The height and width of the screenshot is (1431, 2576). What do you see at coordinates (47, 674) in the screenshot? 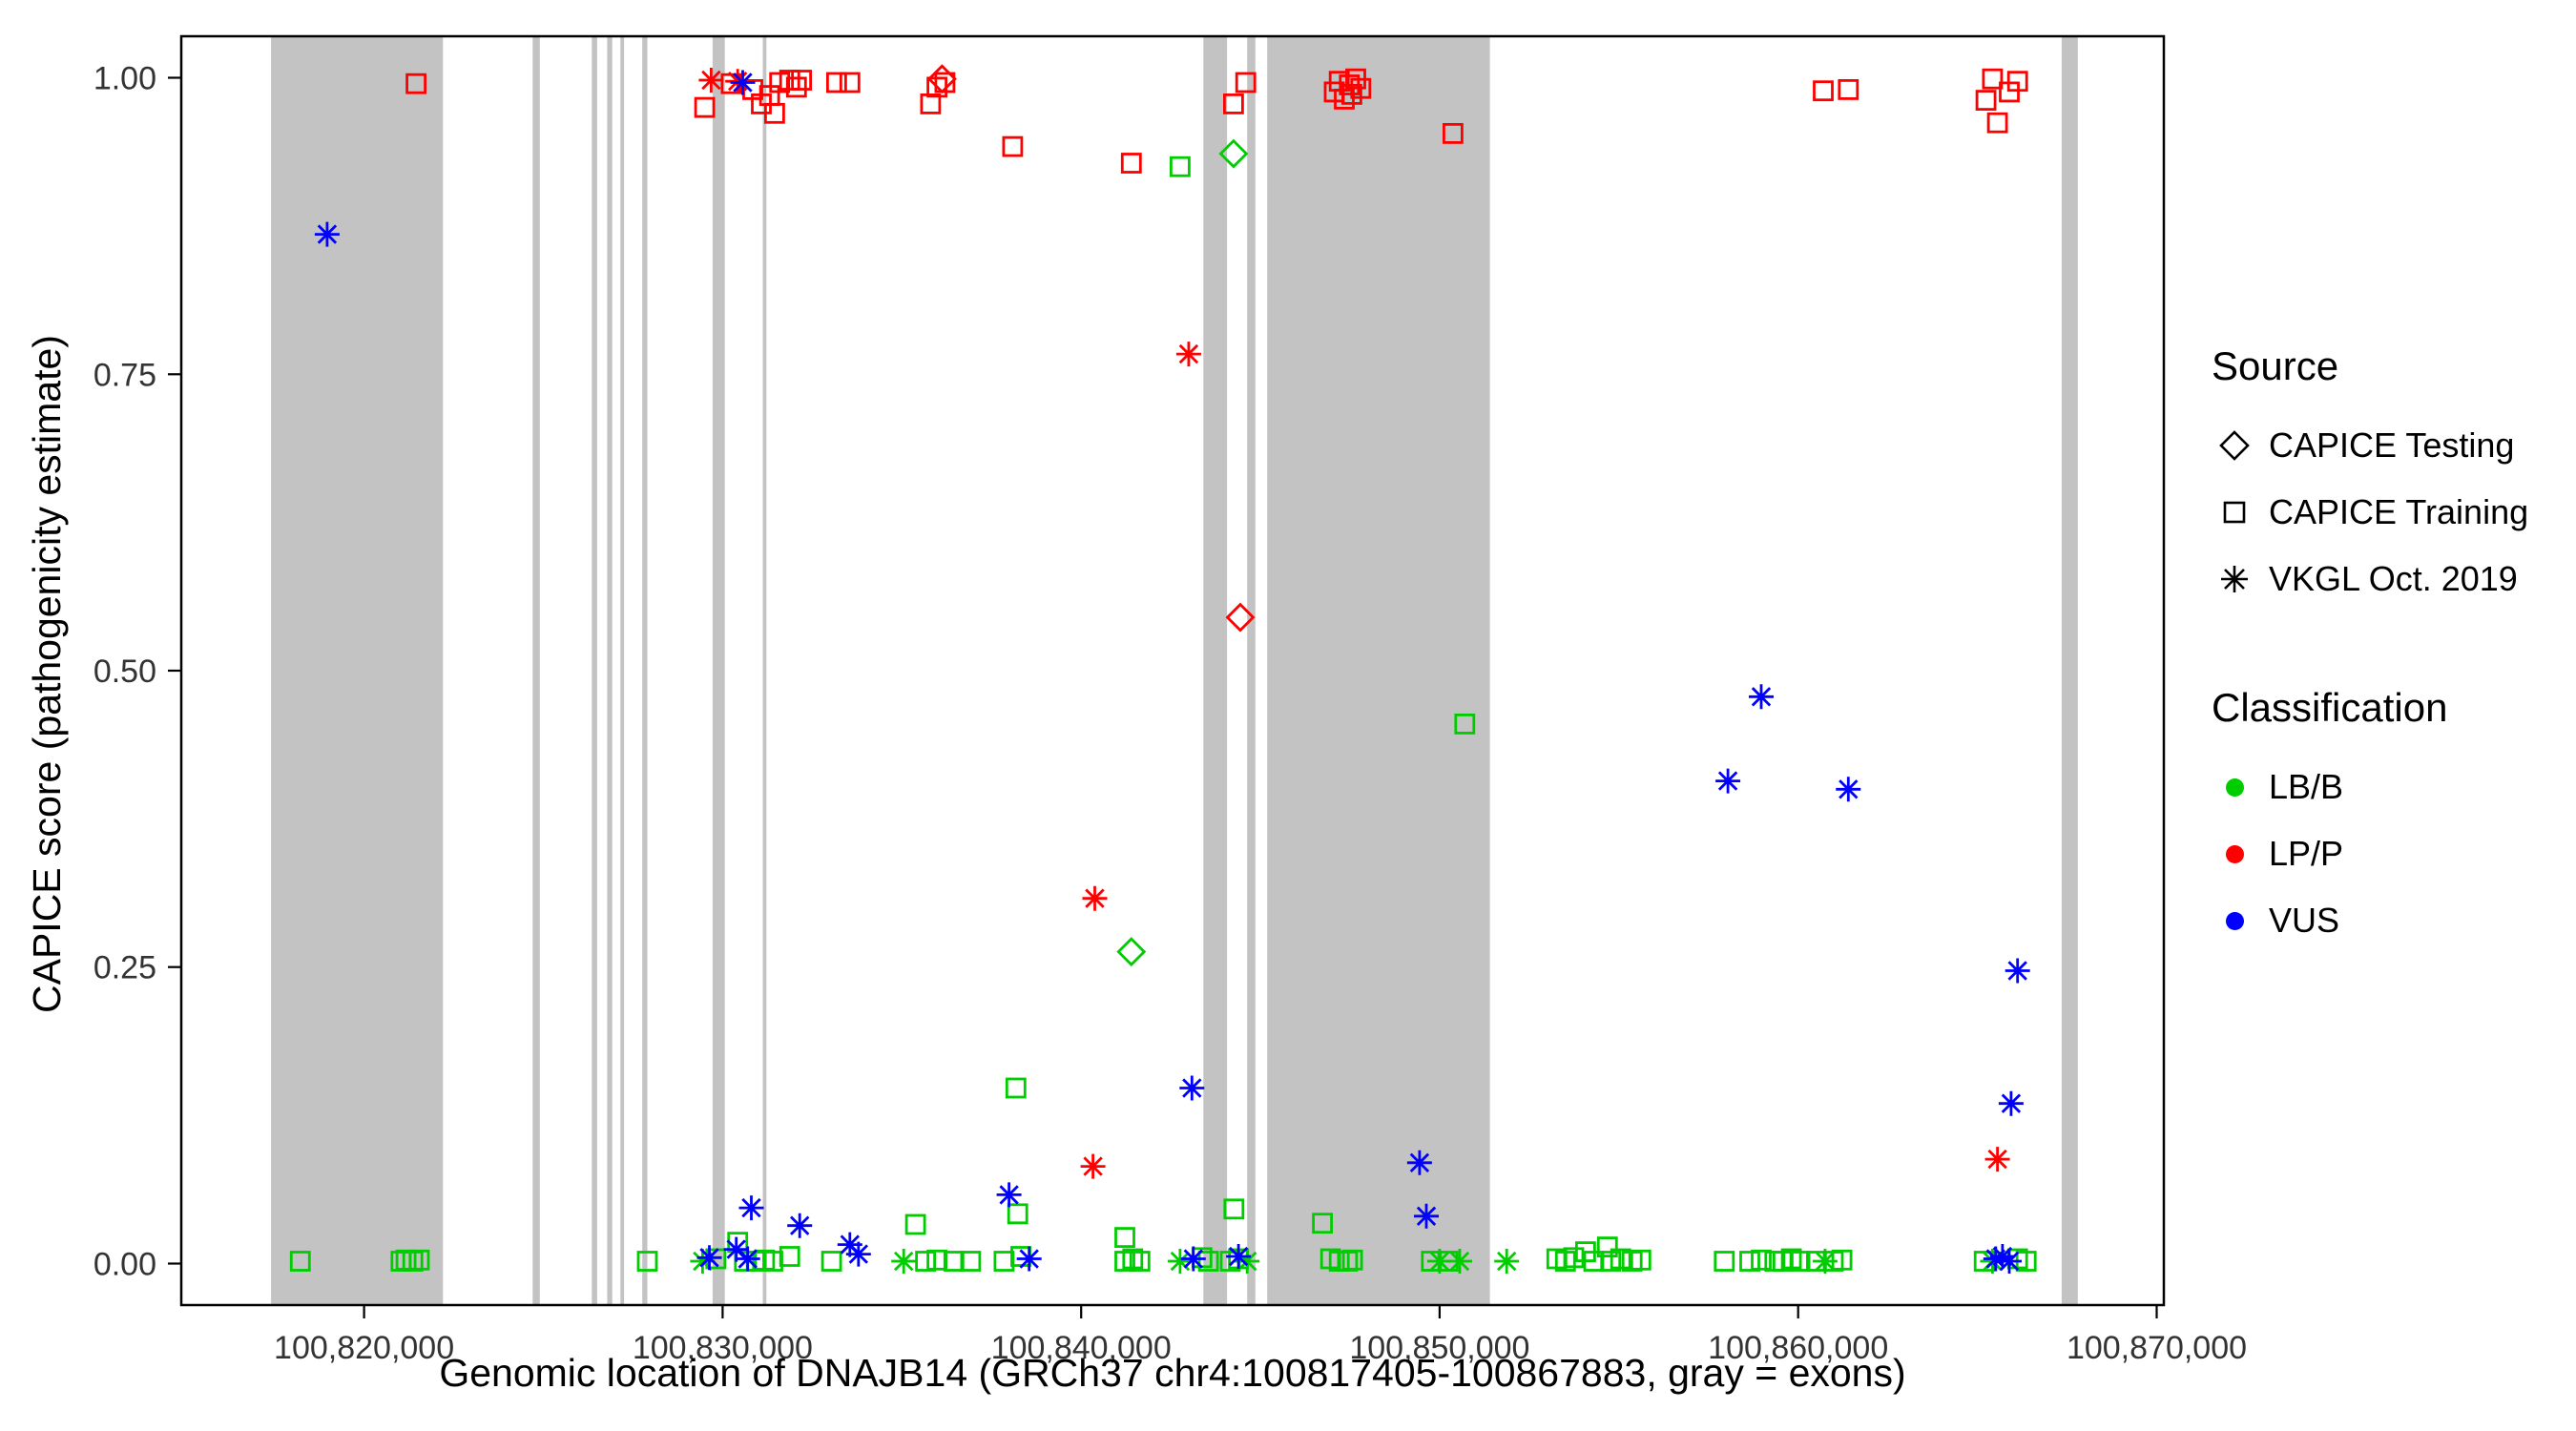
I see `y-axis-title: CAPICE score (pathogenicity estimate)` at bounding box center [47, 674].